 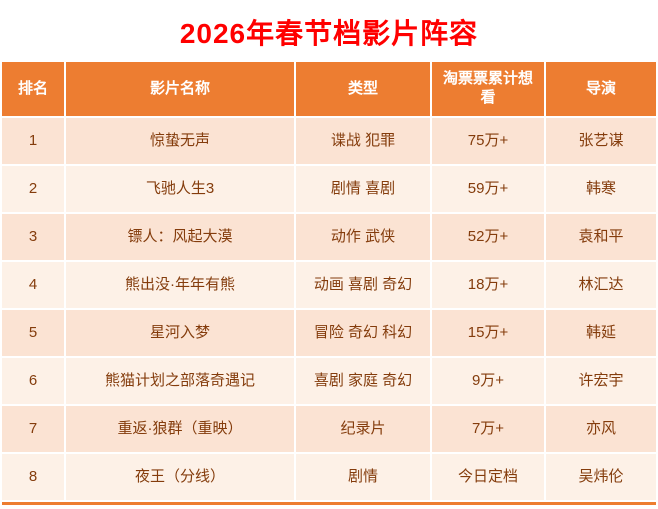 What do you see at coordinates (34, 238) in the screenshot?
I see `cell-rank: 3` at bounding box center [34, 238].